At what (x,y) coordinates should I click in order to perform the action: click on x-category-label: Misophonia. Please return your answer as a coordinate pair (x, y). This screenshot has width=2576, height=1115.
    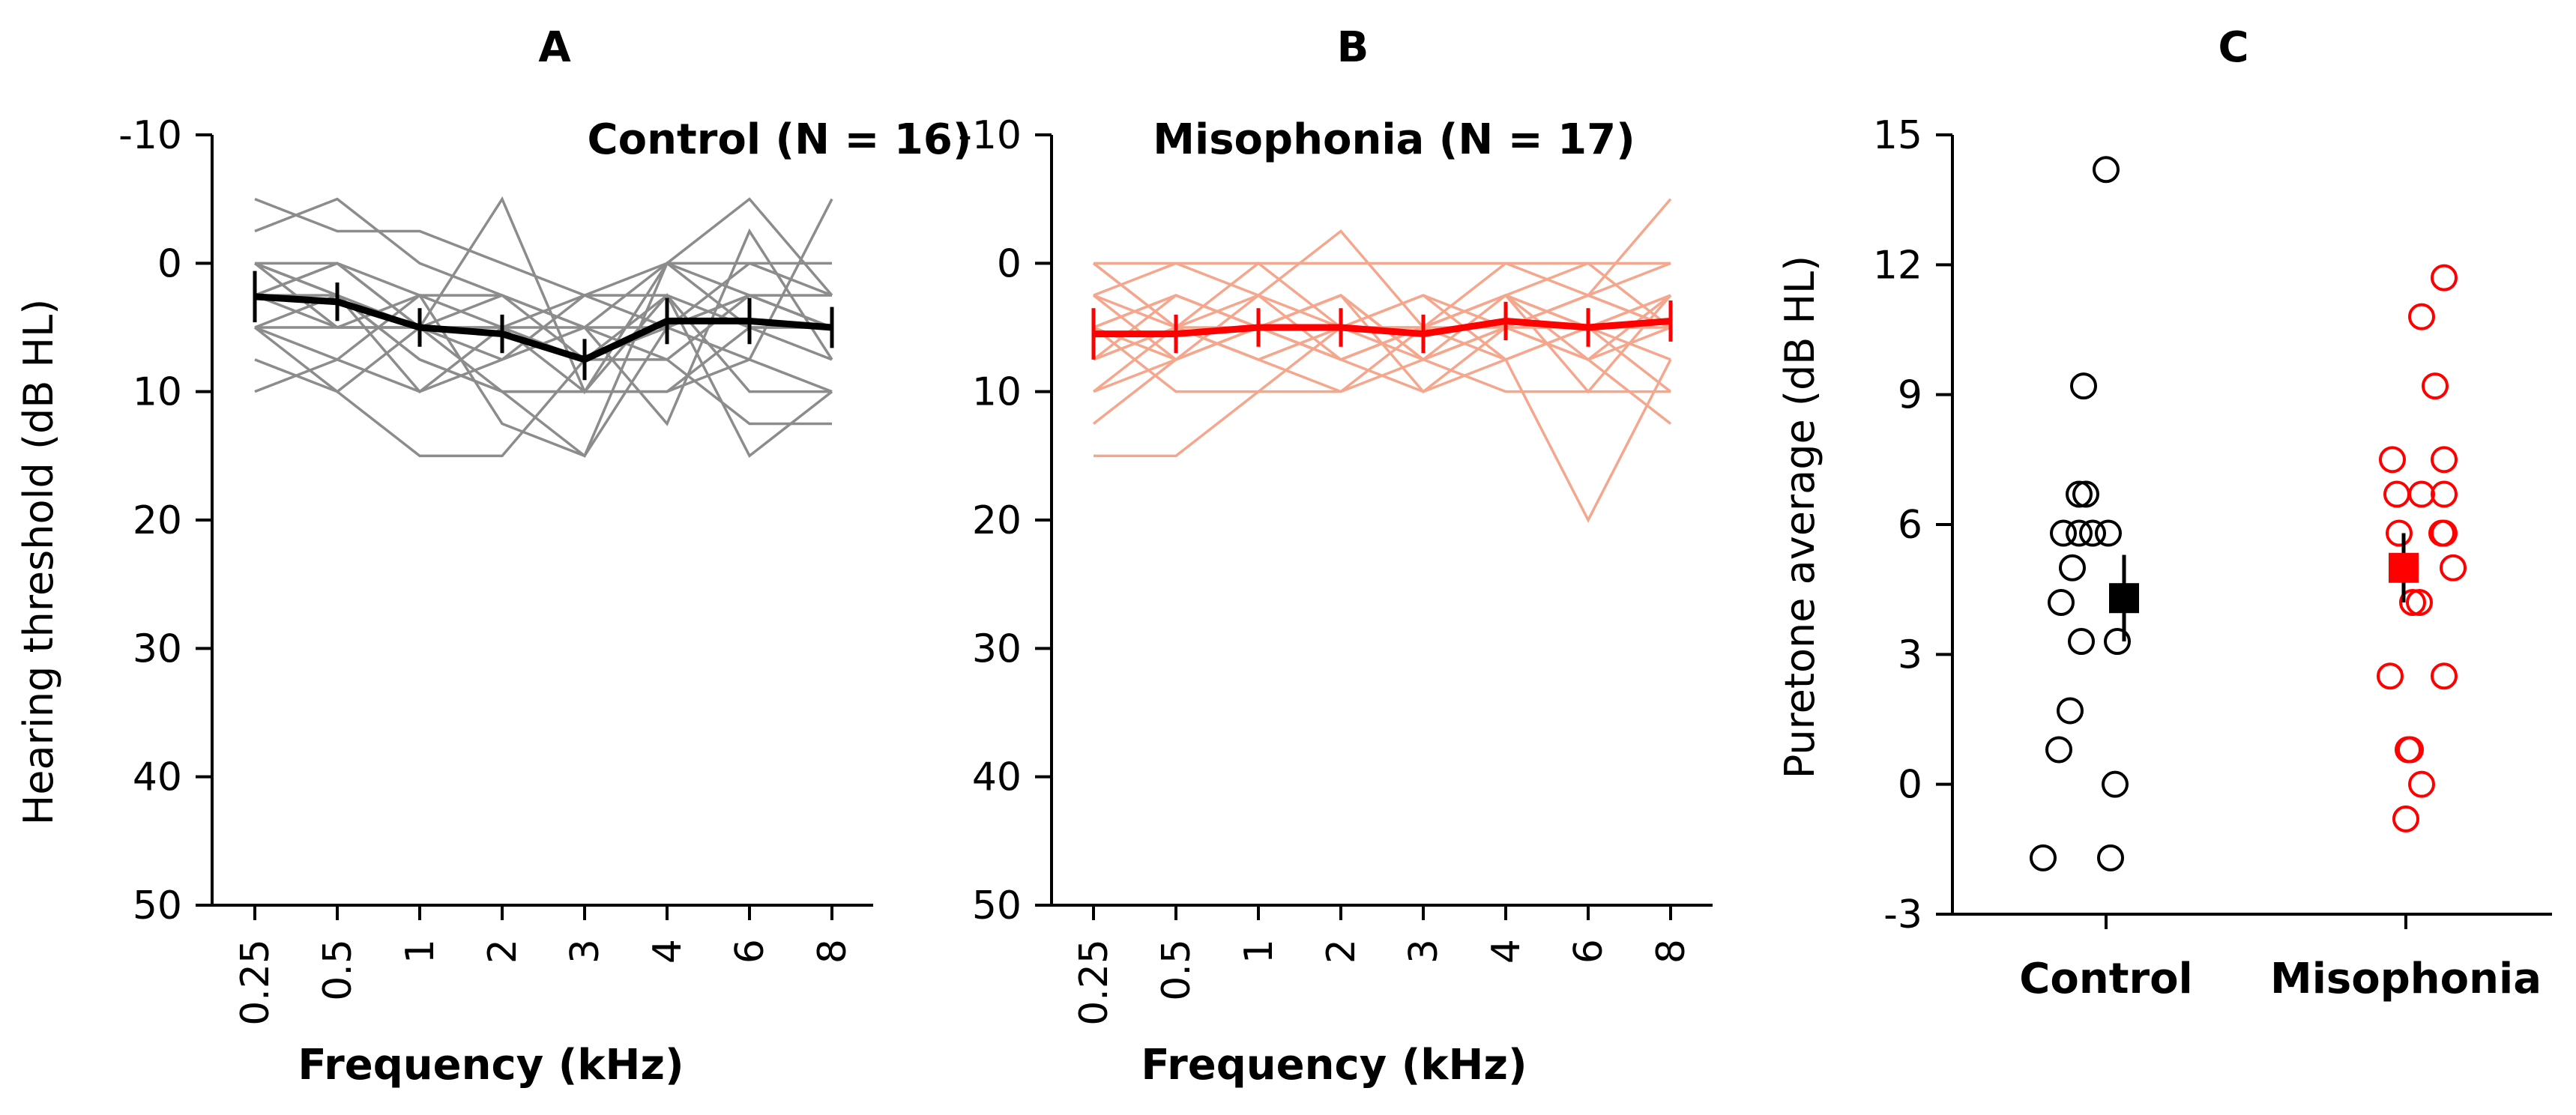
    Looking at the image, I should click on (2406, 979).